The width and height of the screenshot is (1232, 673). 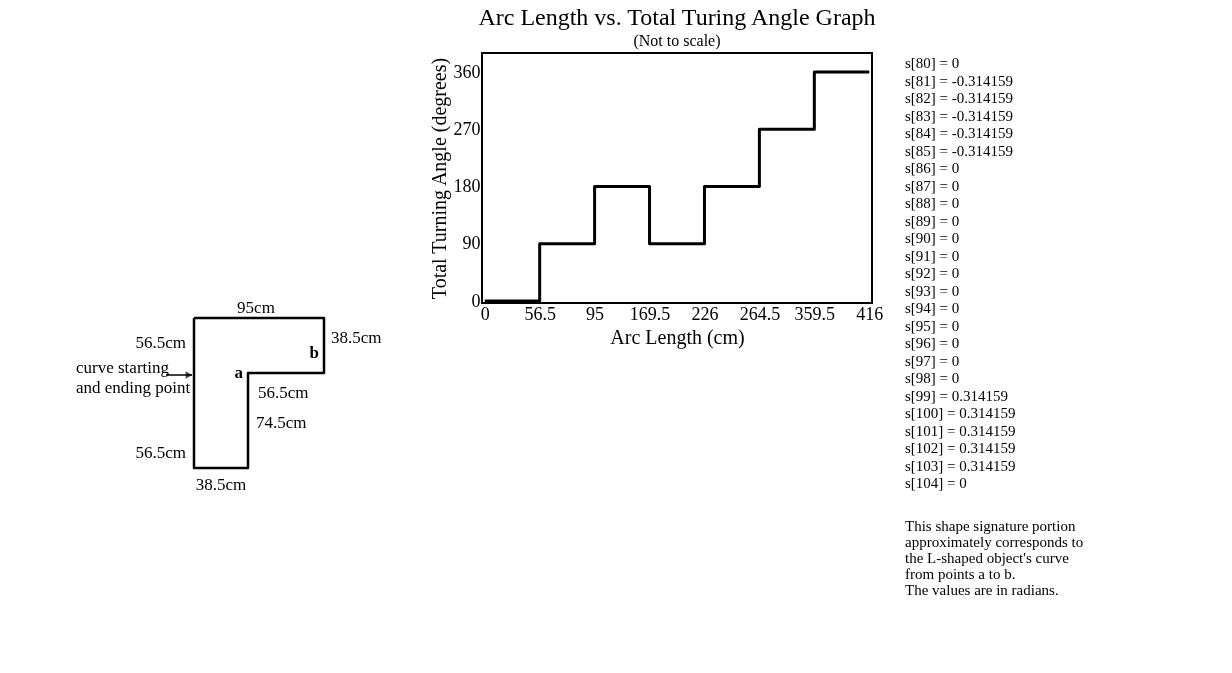 I want to click on text: s[91] = 0, so click(x=932, y=255).